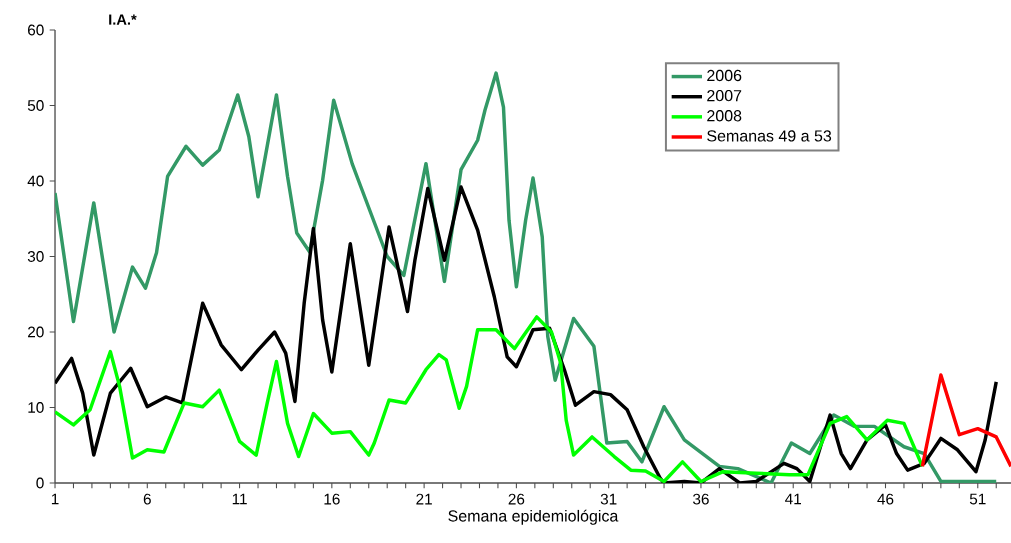  Describe the element at coordinates (701, 499) in the screenshot. I see `x-tick-label: 36` at that location.